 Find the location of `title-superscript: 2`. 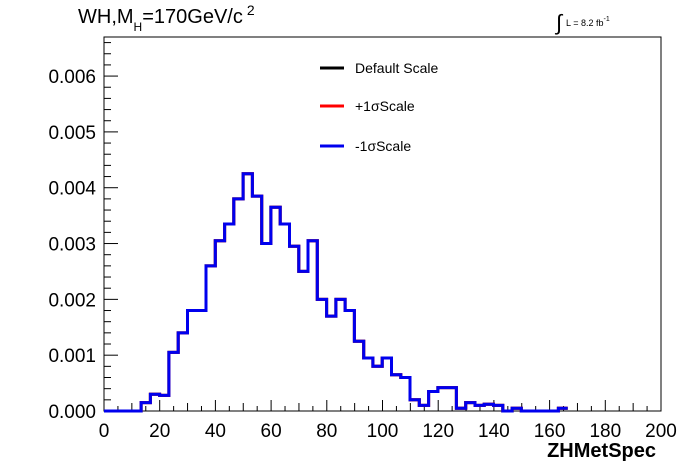

title-superscript: 2 is located at coordinates (250, 10).